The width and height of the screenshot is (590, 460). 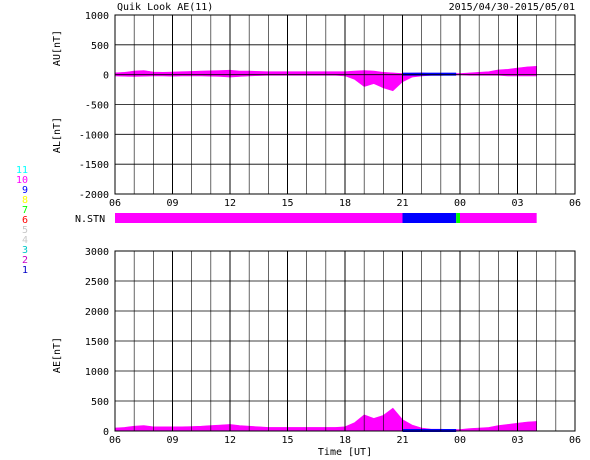 What do you see at coordinates (25, 230) in the screenshot?
I see `station-legend-entry: 5` at bounding box center [25, 230].